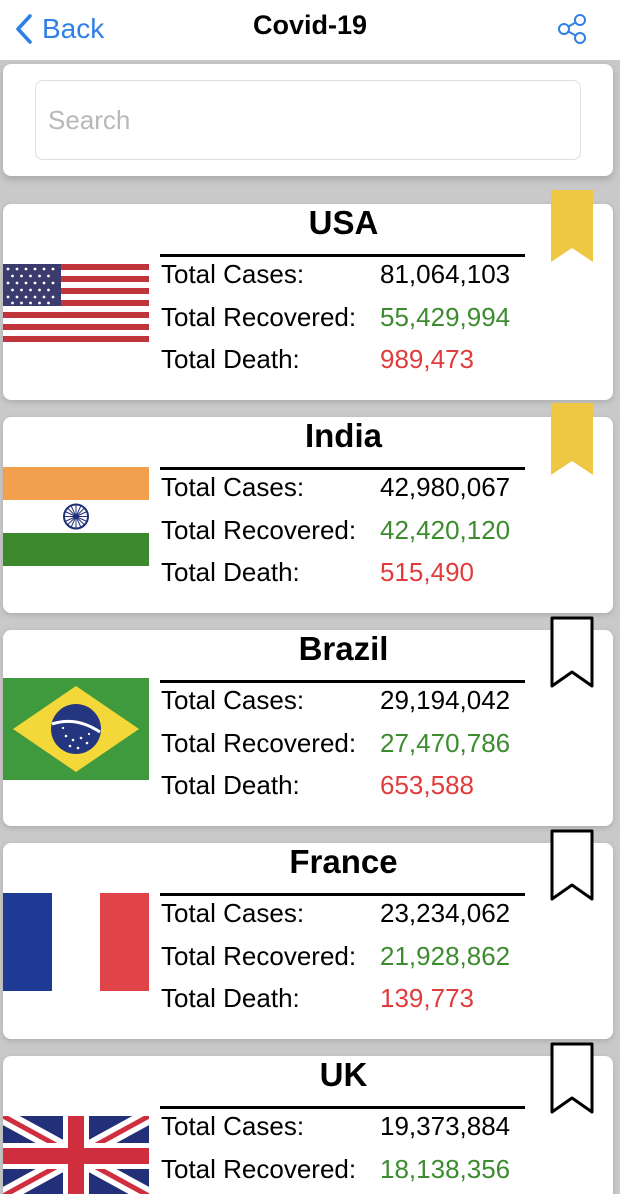  What do you see at coordinates (351, 1003) in the screenshot?
I see `stat-total-death: Total Death: 139,773` at bounding box center [351, 1003].